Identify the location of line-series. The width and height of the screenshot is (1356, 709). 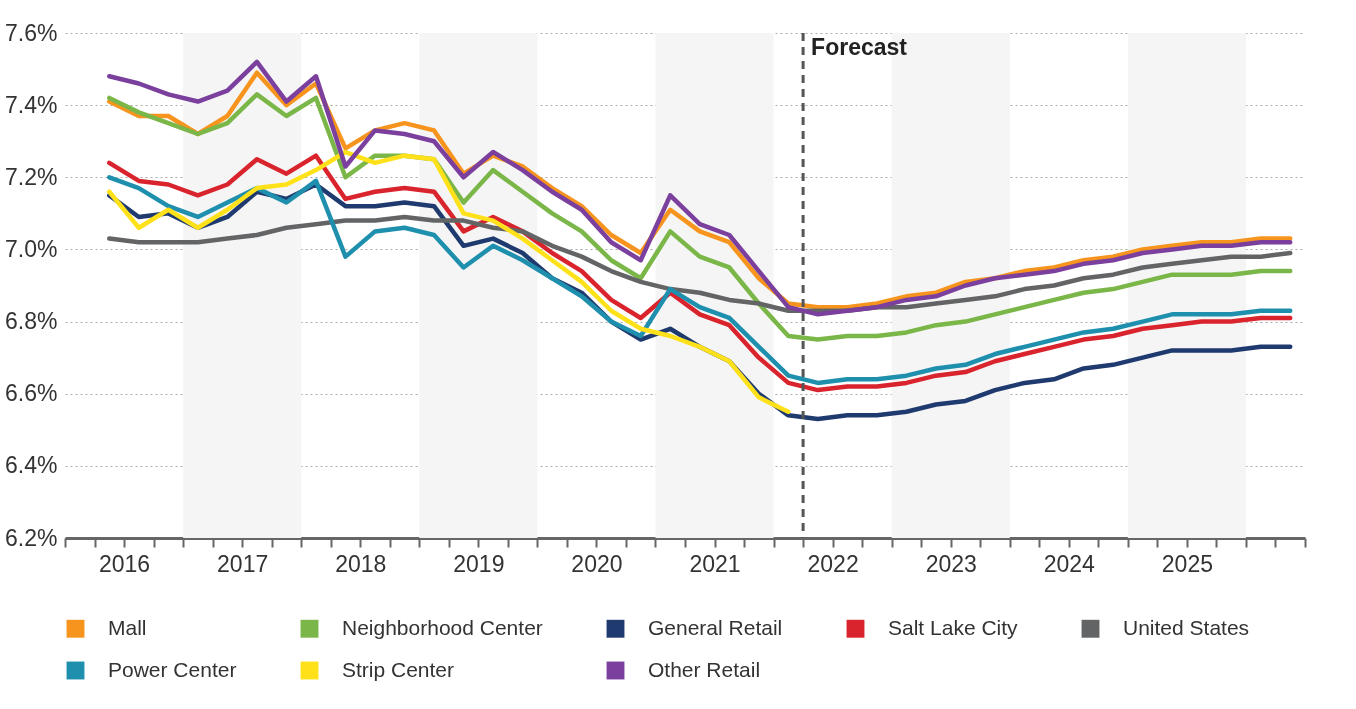
(700, 263).